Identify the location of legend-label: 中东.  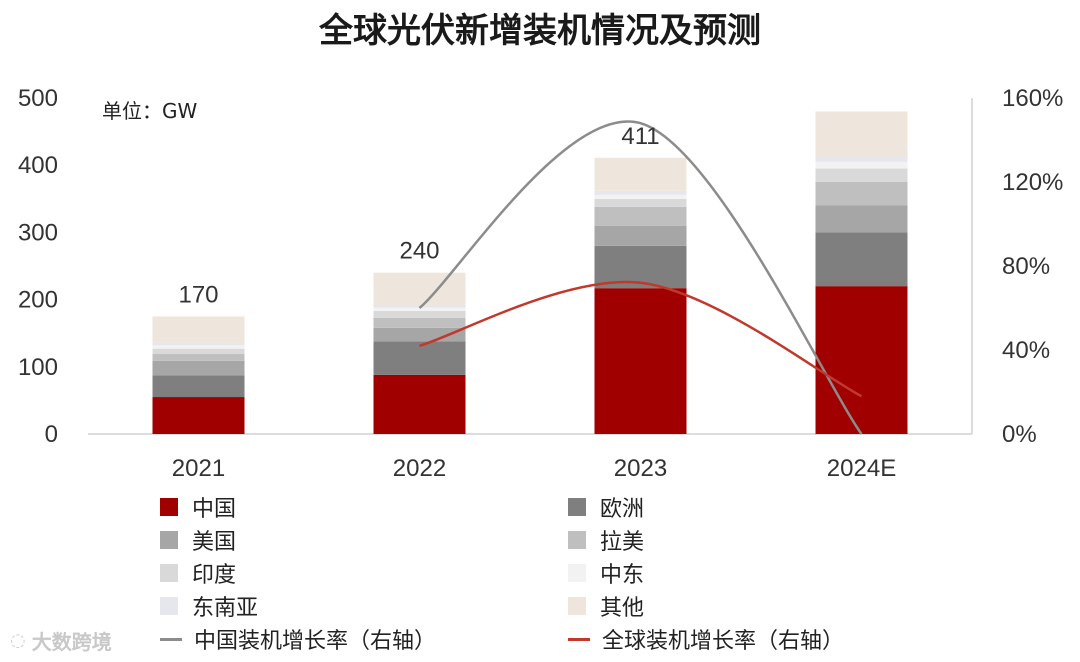
(622, 575).